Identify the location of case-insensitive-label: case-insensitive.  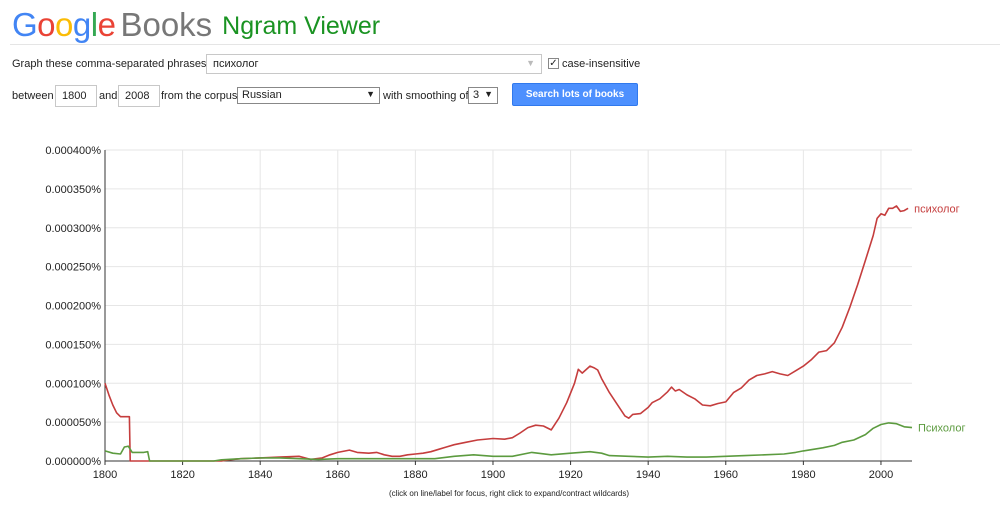
(601, 64).